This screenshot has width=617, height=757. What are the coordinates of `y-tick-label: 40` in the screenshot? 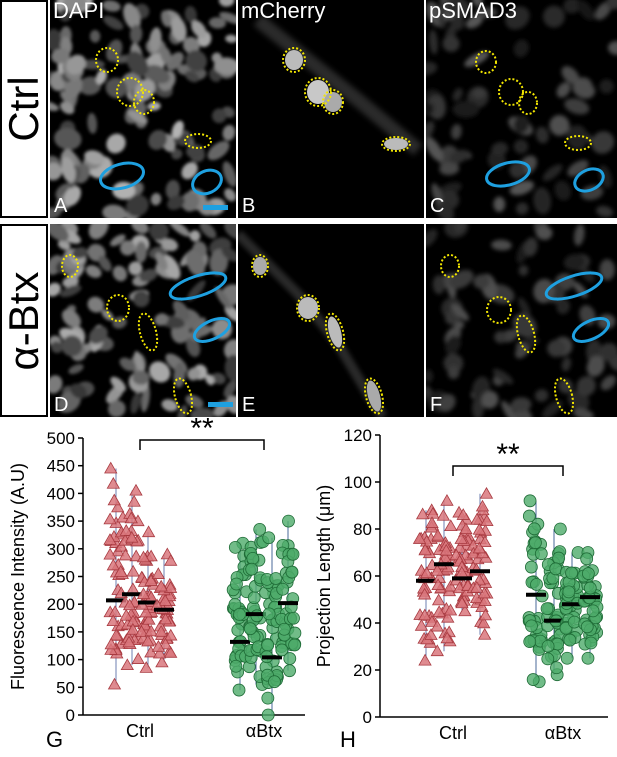 It's located at (362, 623).